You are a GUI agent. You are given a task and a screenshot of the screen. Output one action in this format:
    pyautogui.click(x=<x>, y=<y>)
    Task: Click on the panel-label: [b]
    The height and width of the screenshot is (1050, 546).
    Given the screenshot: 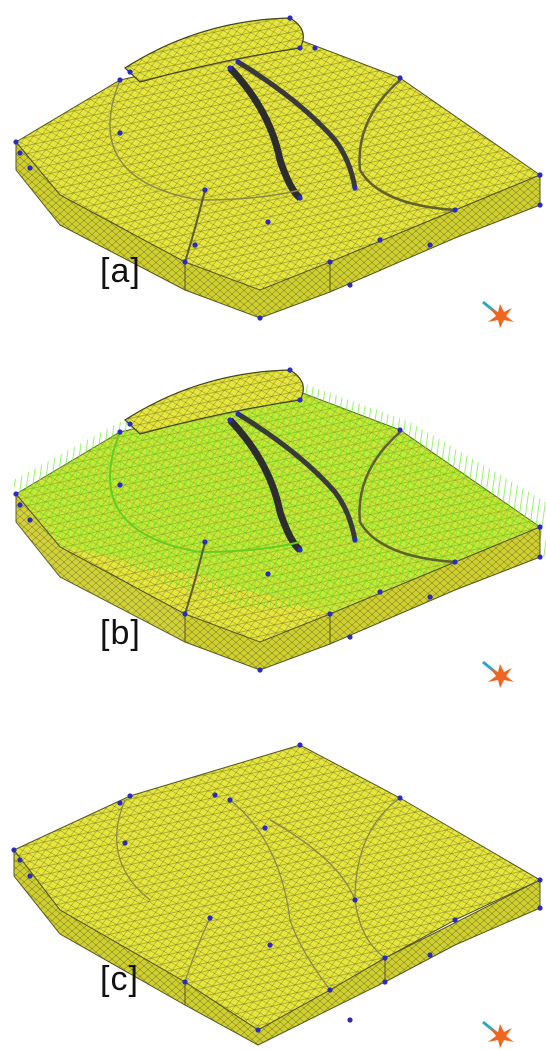 What is the action you would take?
    pyautogui.click(x=120, y=633)
    